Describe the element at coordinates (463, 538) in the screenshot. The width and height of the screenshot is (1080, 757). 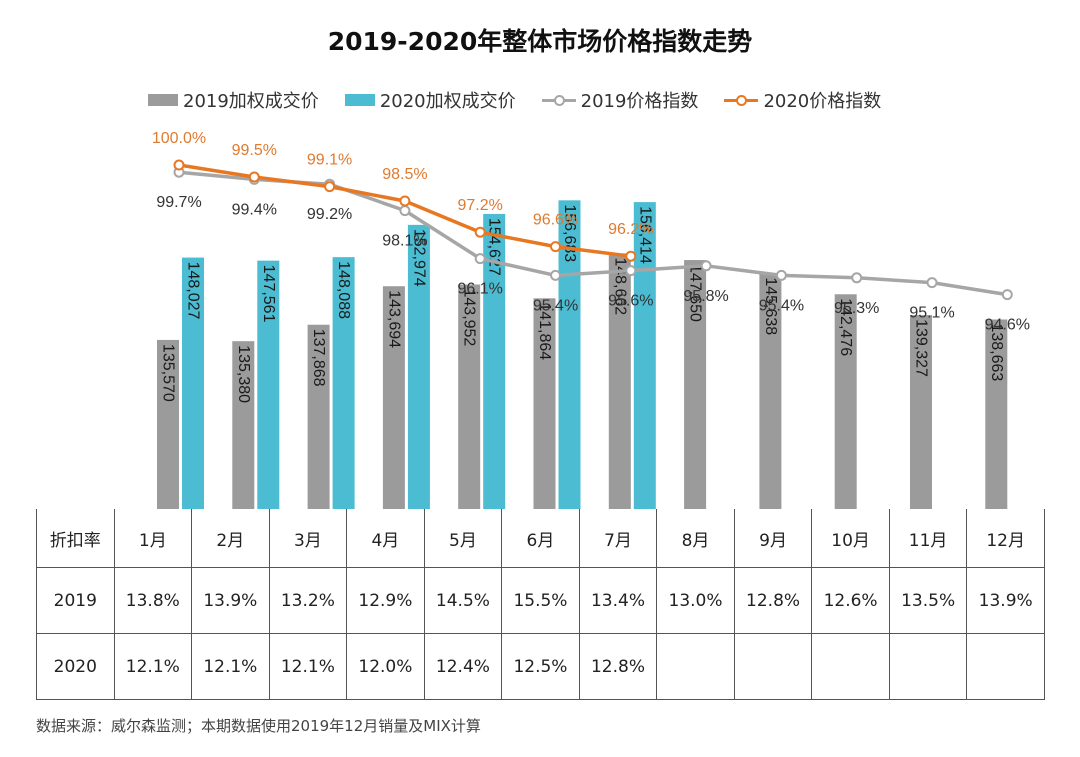
I see `table-month: 5月` at that location.